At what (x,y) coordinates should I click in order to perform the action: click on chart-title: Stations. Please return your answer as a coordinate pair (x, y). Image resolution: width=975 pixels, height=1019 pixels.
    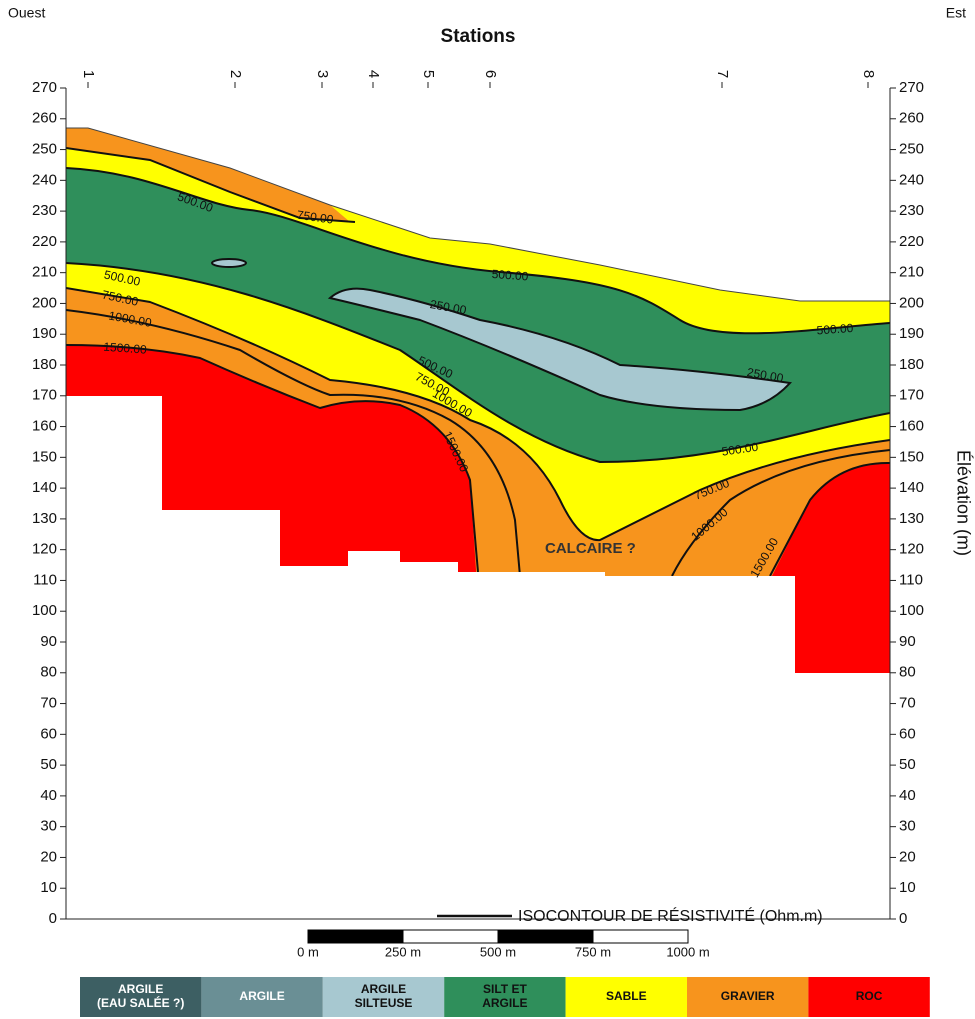
    Looking at the image, I should click on (478, 36).